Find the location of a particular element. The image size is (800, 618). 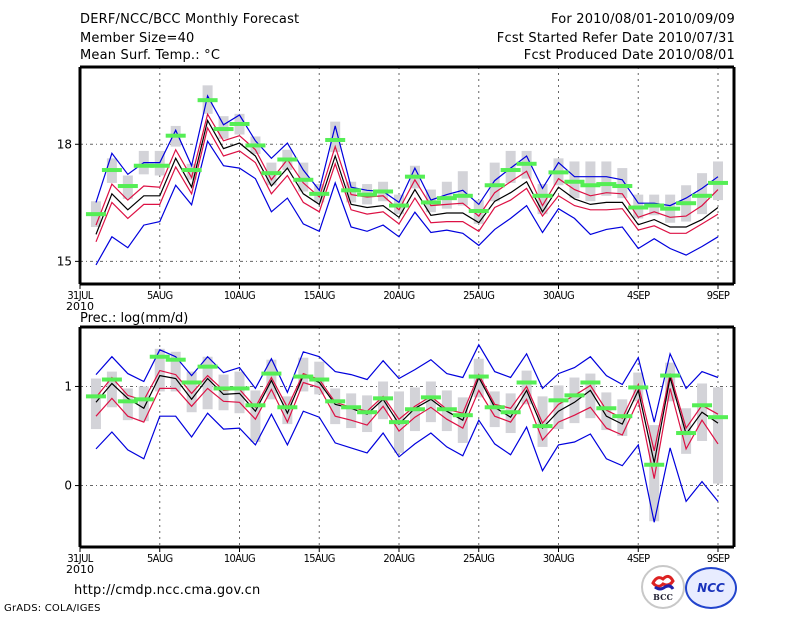

prec-line-lower is located at coordinates (407, 430).